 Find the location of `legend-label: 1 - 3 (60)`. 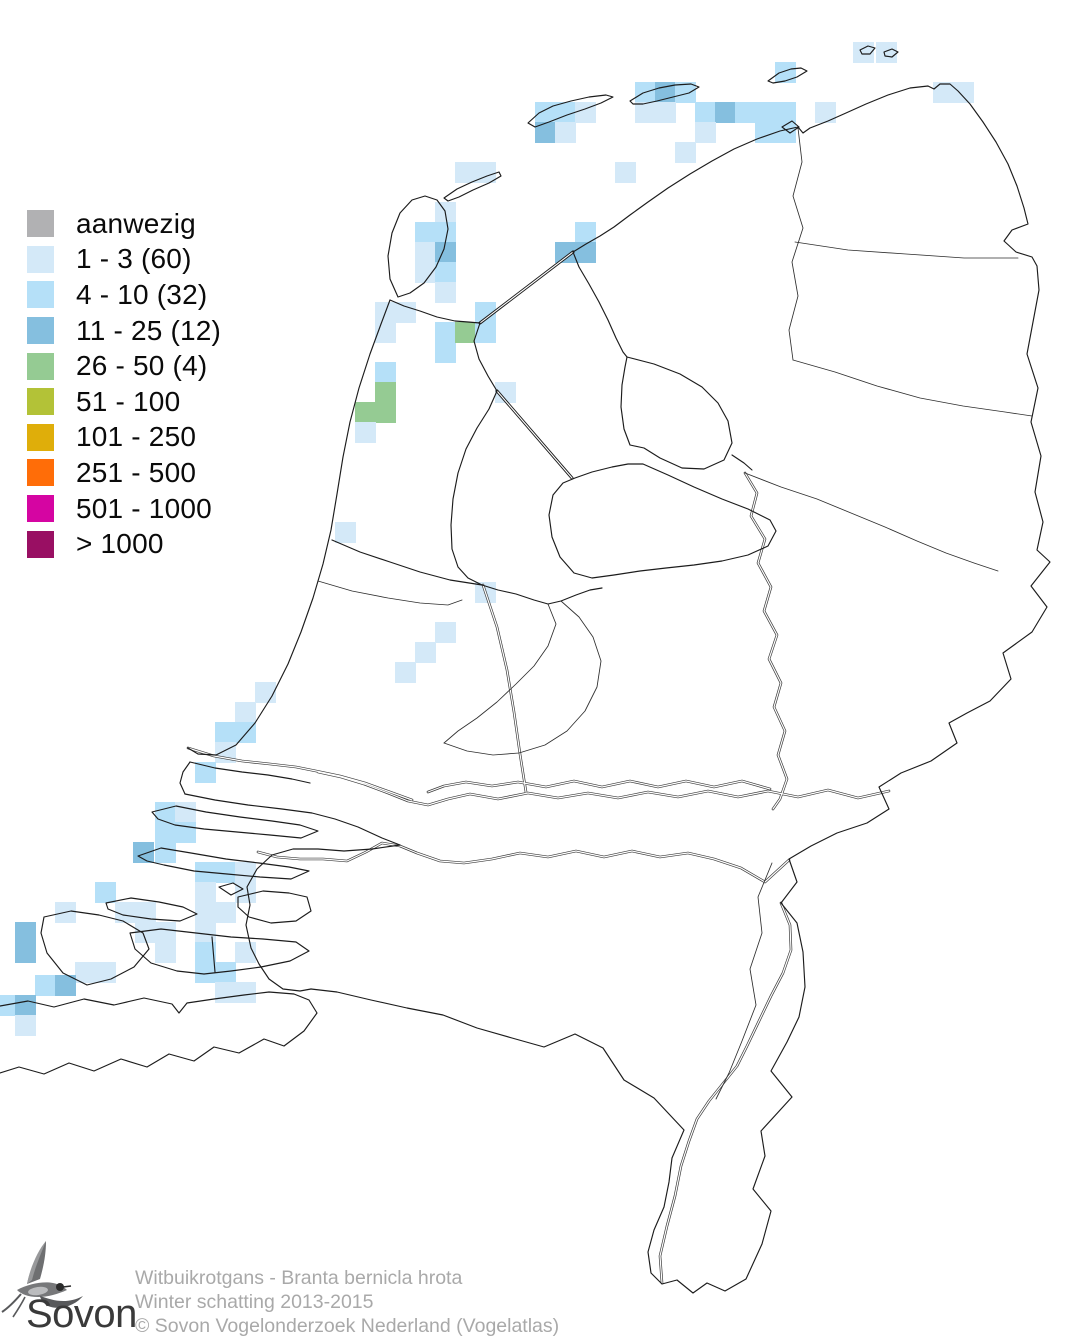

legend-label: 1 - 3 (60) is located at coordinates (134, 259).